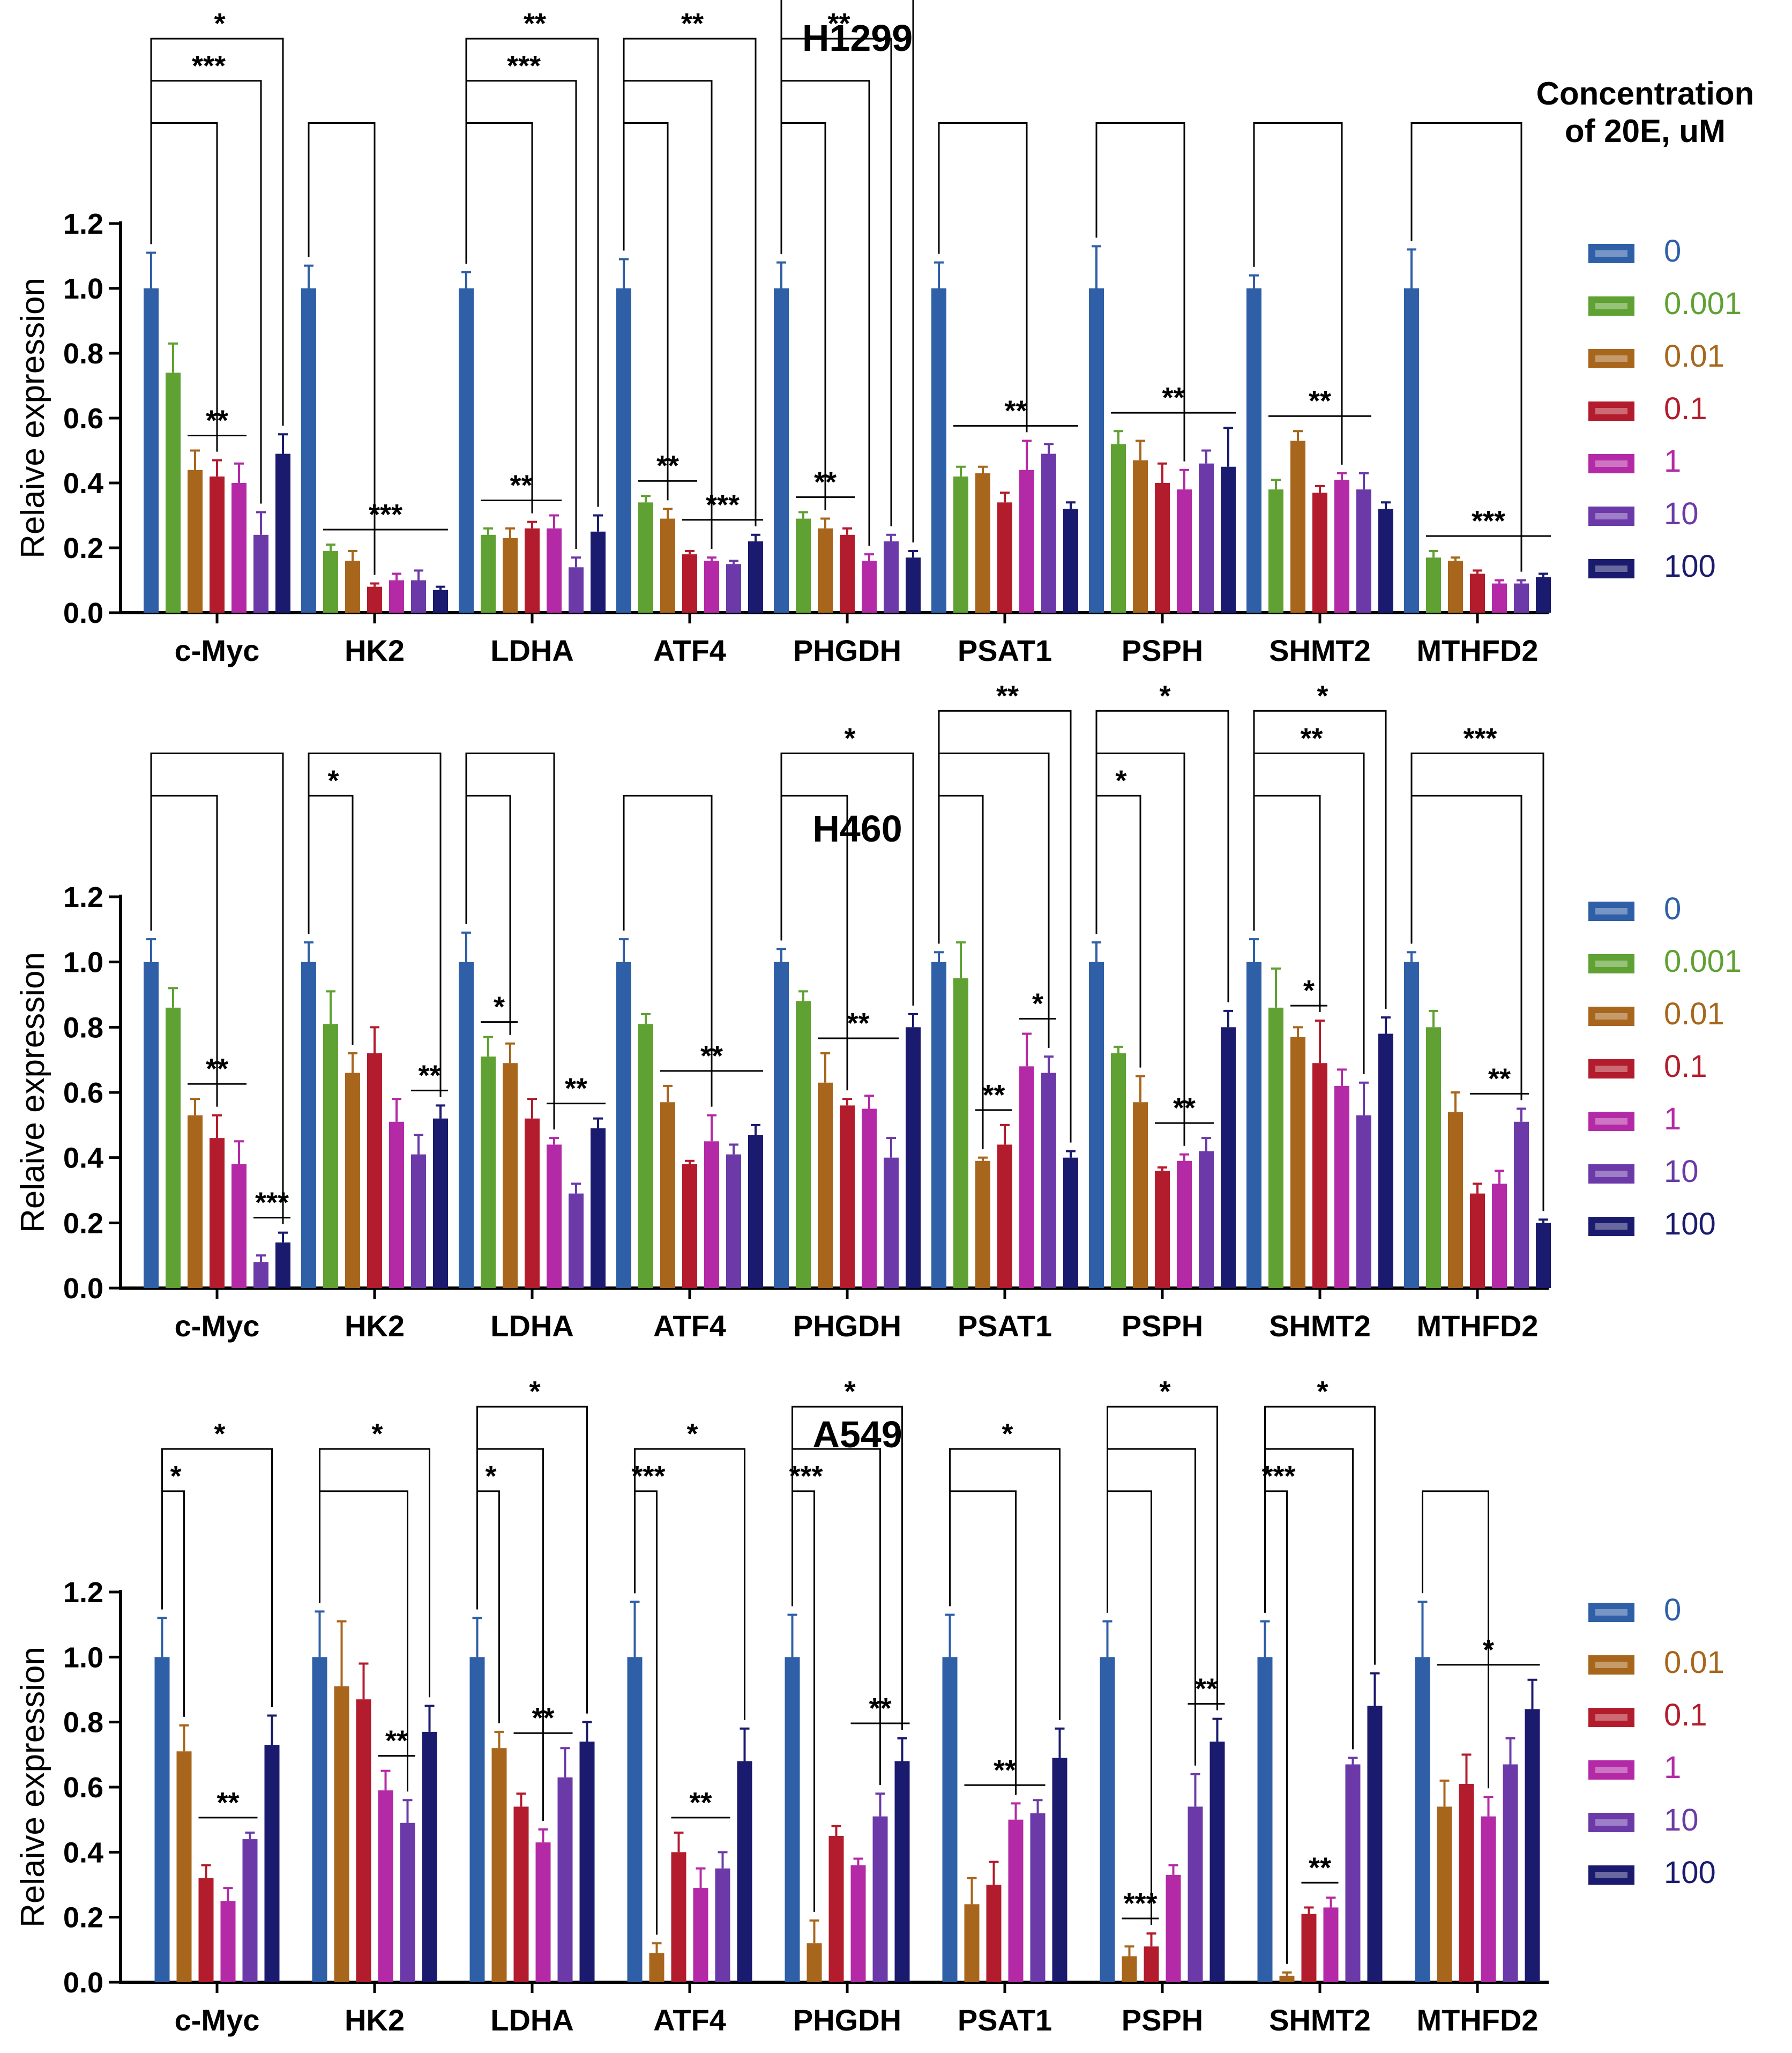 Image resolution: width=1792 pixels, height=2053 pixels. What do you see at coordinates (83, 1723) in the screenshot?
I see `y-tick-label: 0.8` at bounding box center [83, 1723].